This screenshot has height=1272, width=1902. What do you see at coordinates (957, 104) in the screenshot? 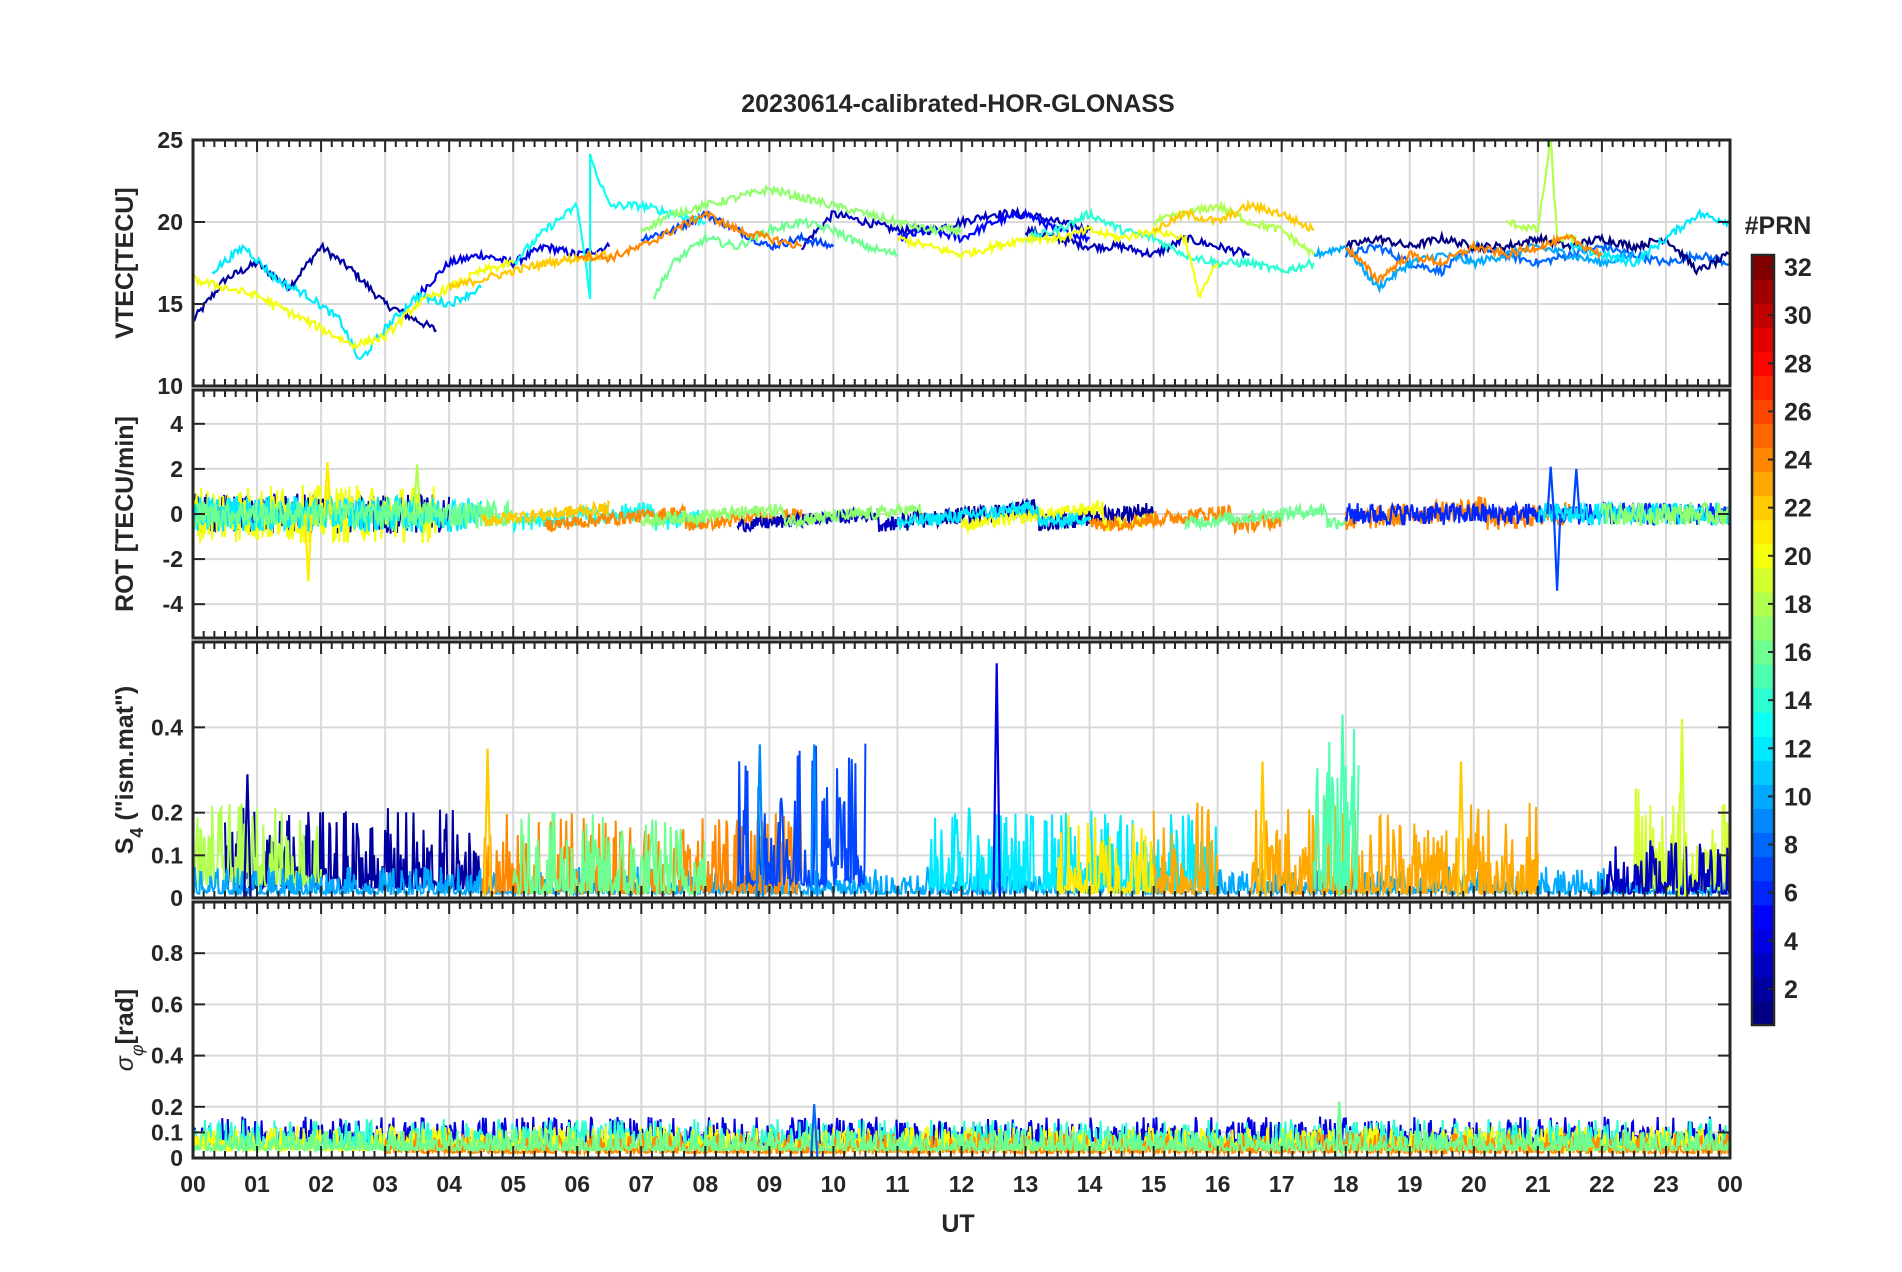
I see `chart-title: 20230614-calibrated-HOR-GLONASS` at bounding box center [957, 104].